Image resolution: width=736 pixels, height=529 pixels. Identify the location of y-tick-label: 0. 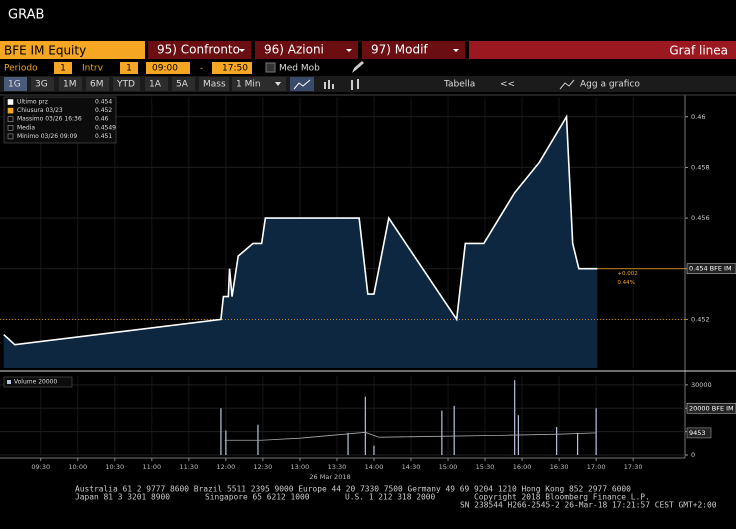
(693, 455).